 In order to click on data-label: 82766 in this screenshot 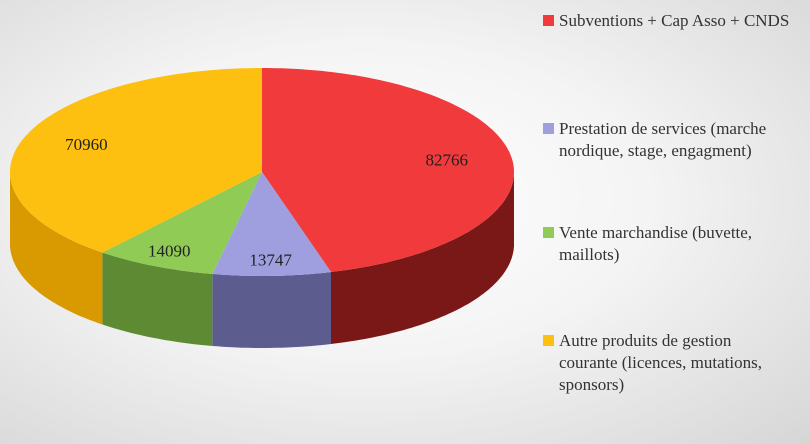, I will do `click(446, 159)`.